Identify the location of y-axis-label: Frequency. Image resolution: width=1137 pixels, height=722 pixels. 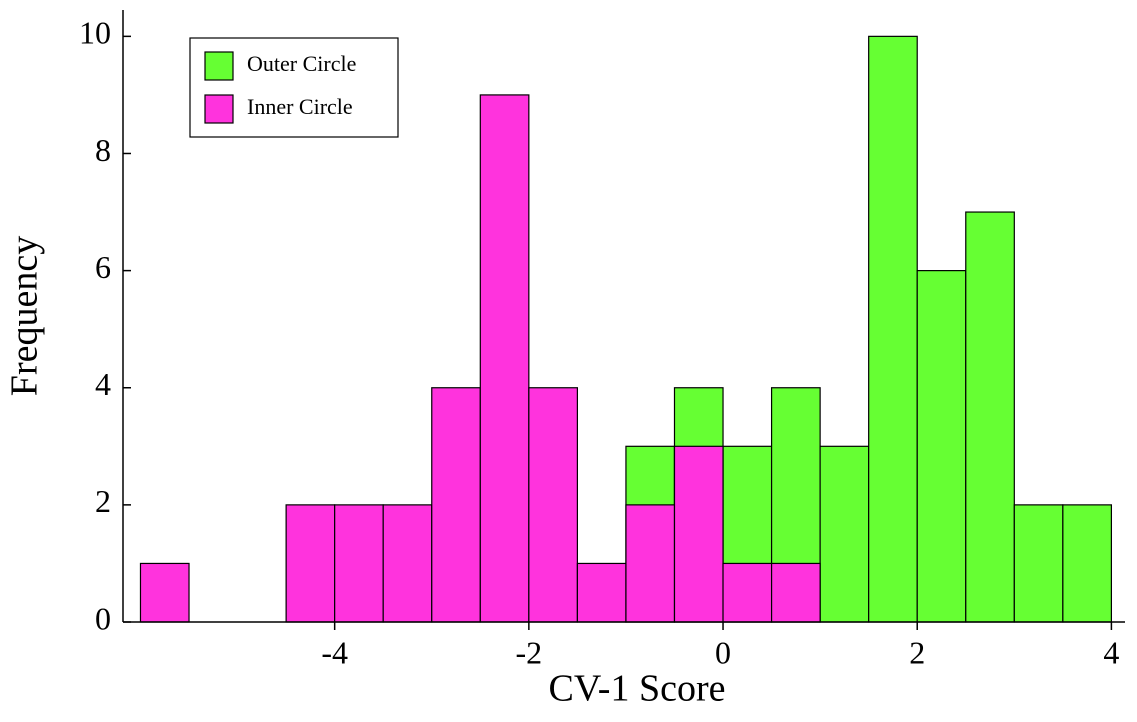
(25, 316).